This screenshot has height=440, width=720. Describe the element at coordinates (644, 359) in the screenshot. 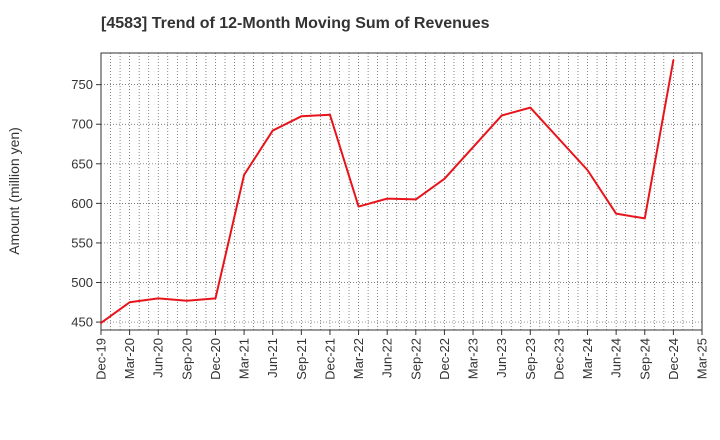

I see `x-tick-label: Sep-24` at that location.